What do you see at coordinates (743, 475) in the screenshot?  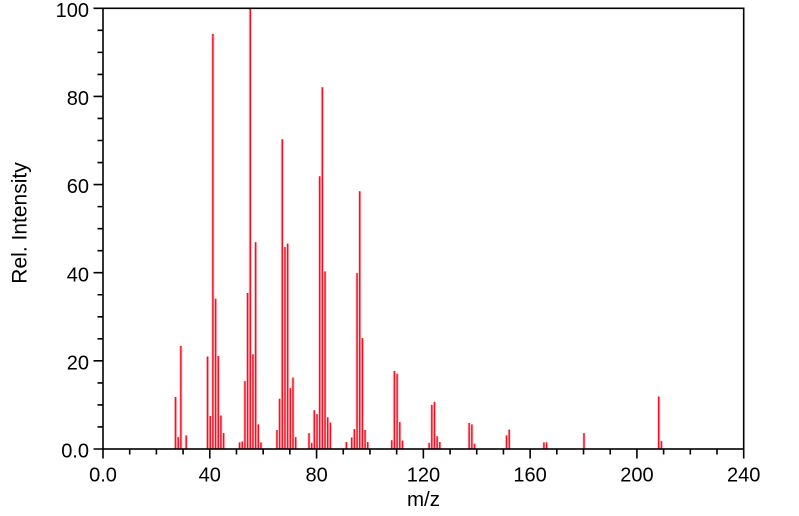 I see `svg-text: 240` at bounding box center [743, 475].